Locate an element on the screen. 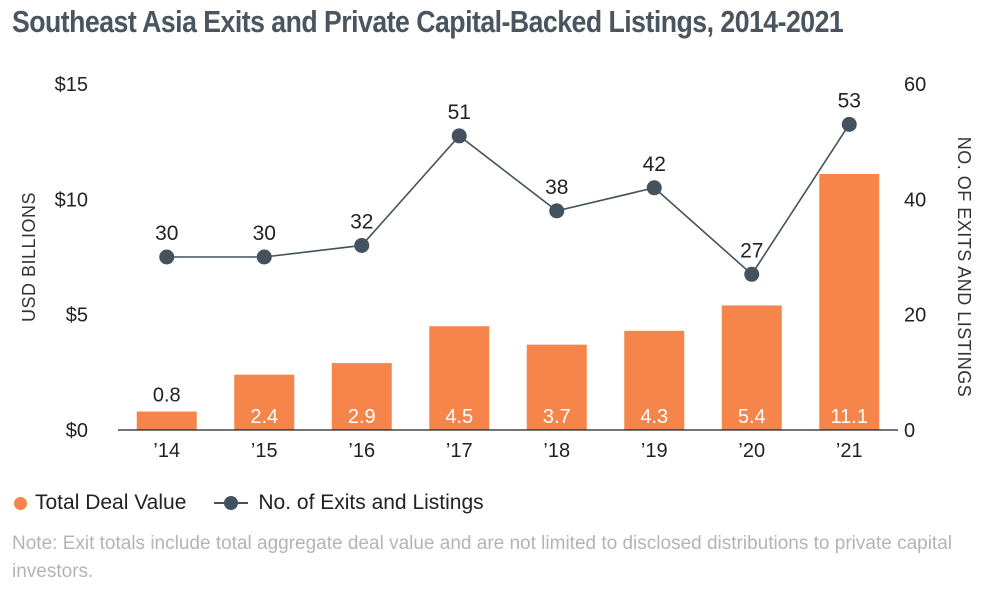 The height and width of the screenshot is (598, 998). bar-value-label: 5.4 is located at coordinates (752, 417).